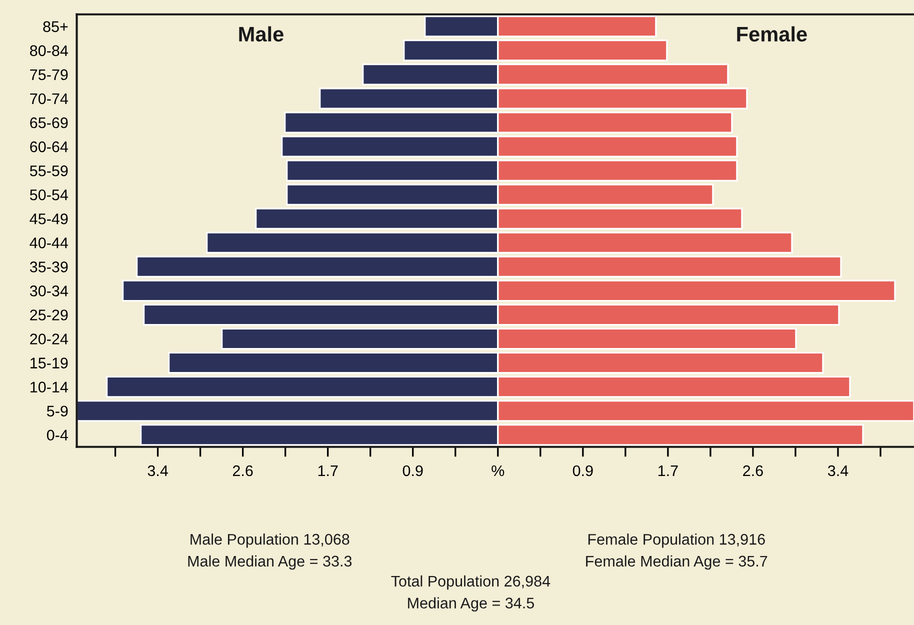  Describe the element at coordinates (49, 291) in the screenshot. I see `y-tick-label: 30-34` at that location.